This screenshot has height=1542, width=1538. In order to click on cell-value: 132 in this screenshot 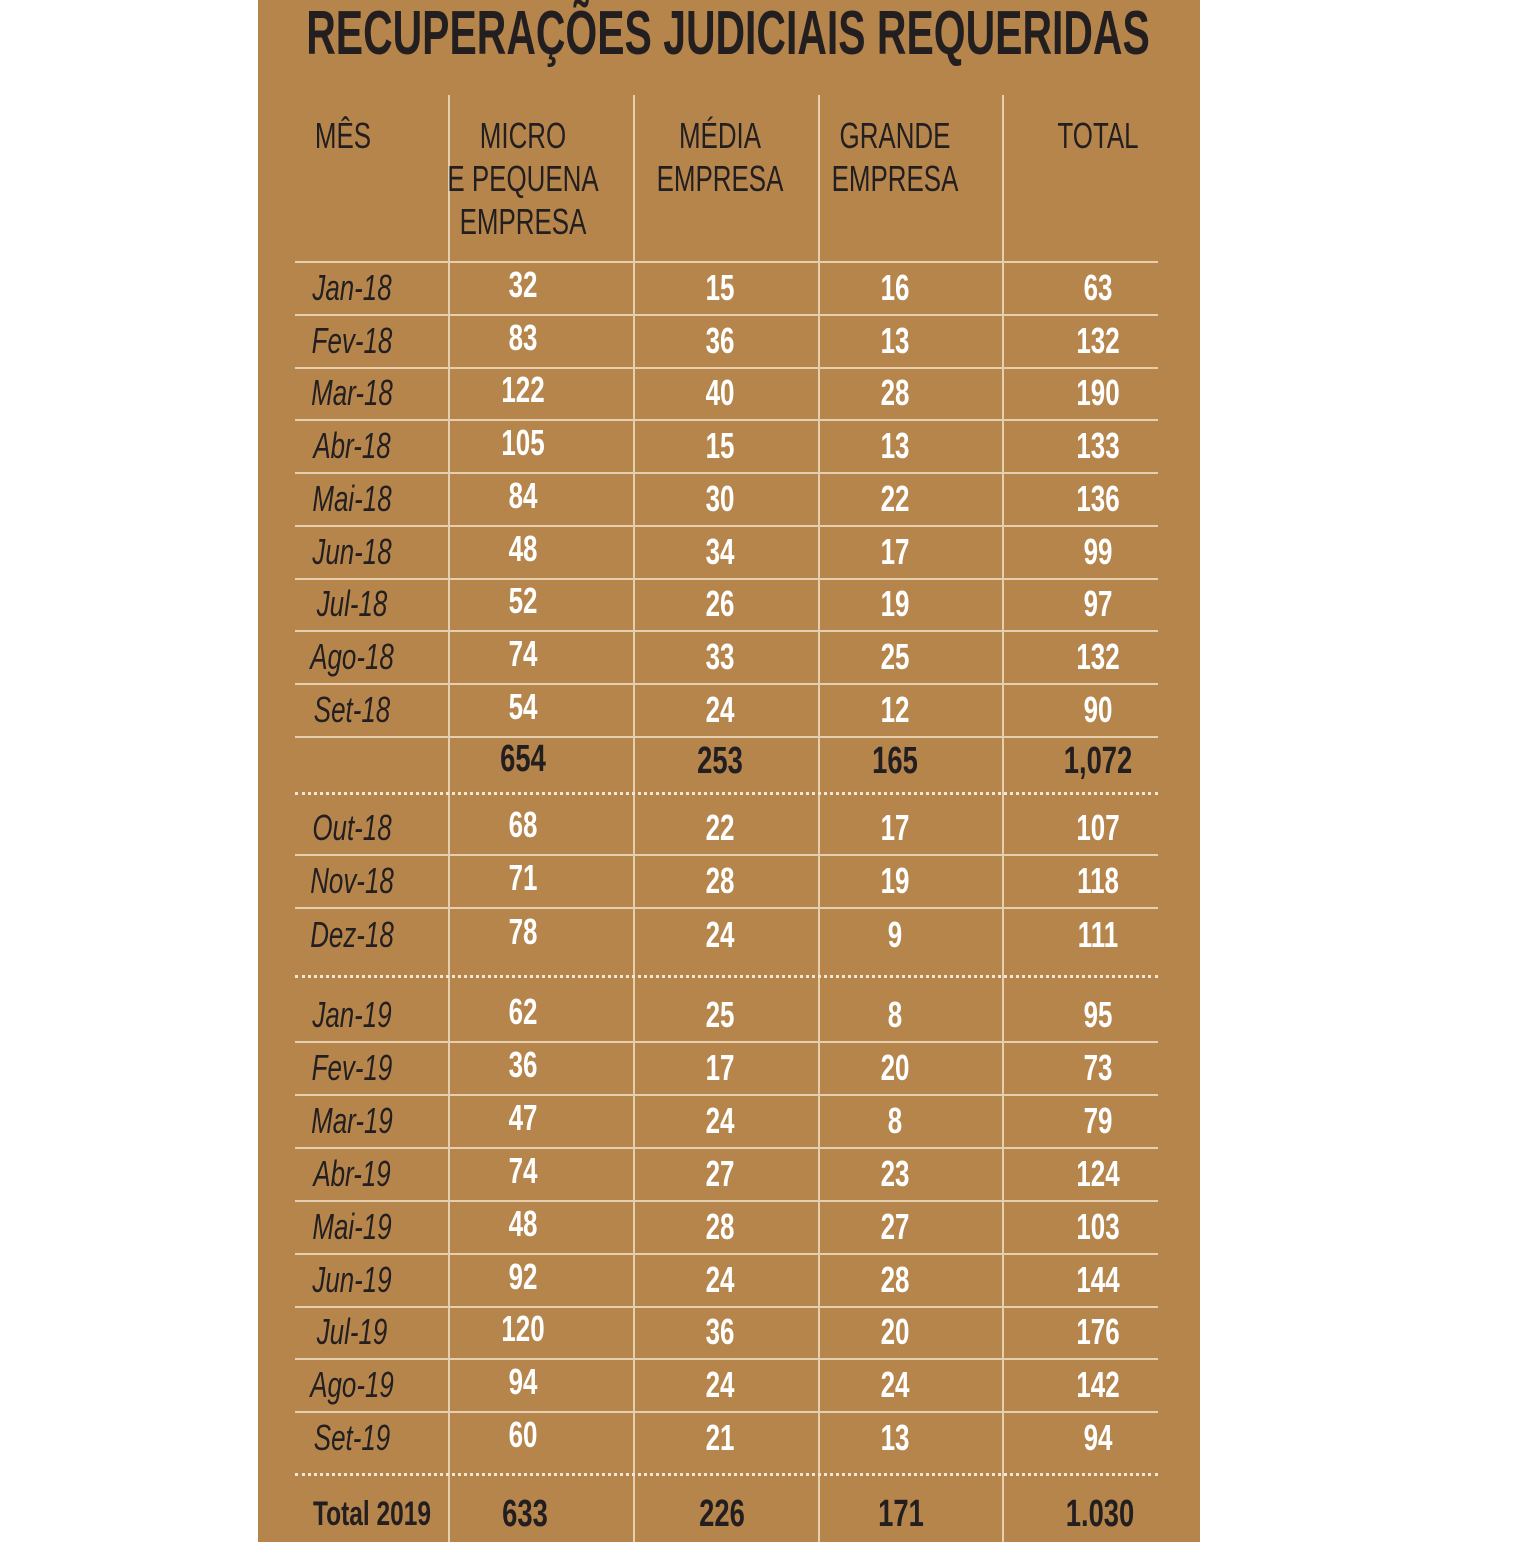, I will do `click(1098, 656)`.